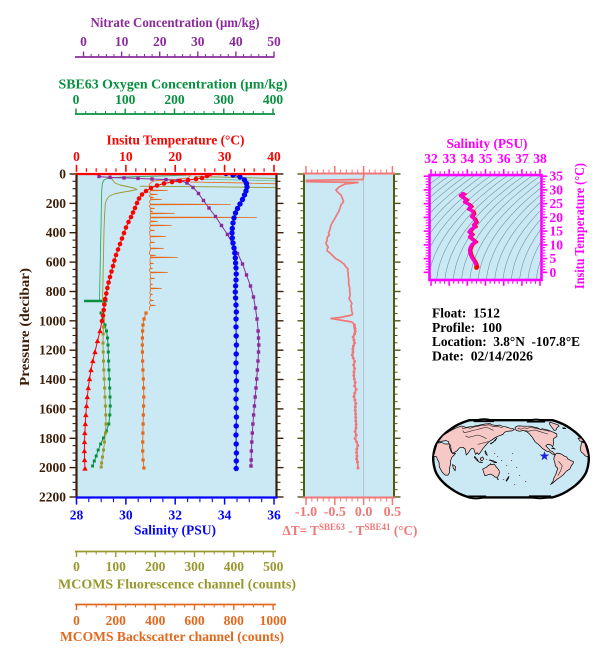  I want to click on svg-text: 1600, so click(52, 408).